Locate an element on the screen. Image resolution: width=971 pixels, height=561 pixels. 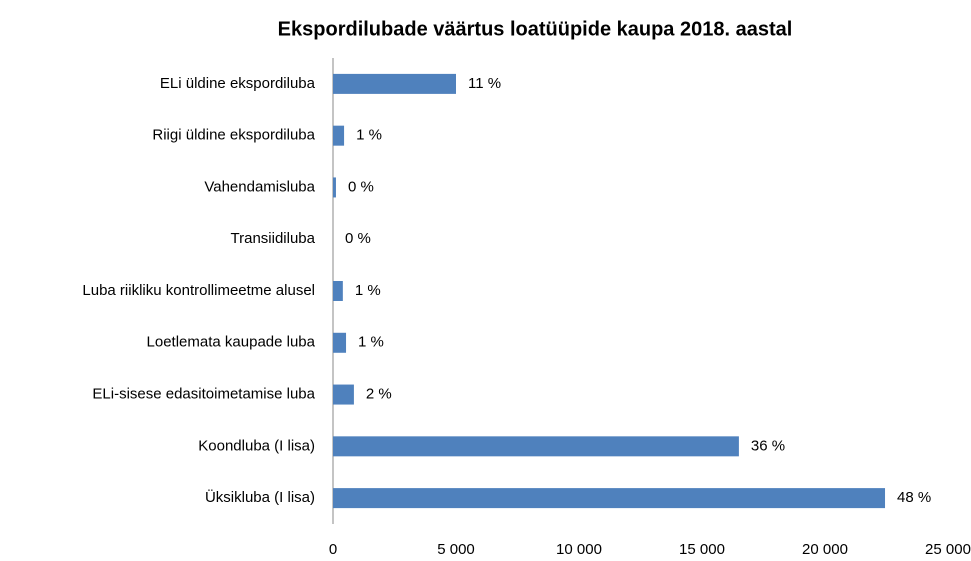
y-tick-label: Koondluba (I lisa) is located at coordinates (256, 445).